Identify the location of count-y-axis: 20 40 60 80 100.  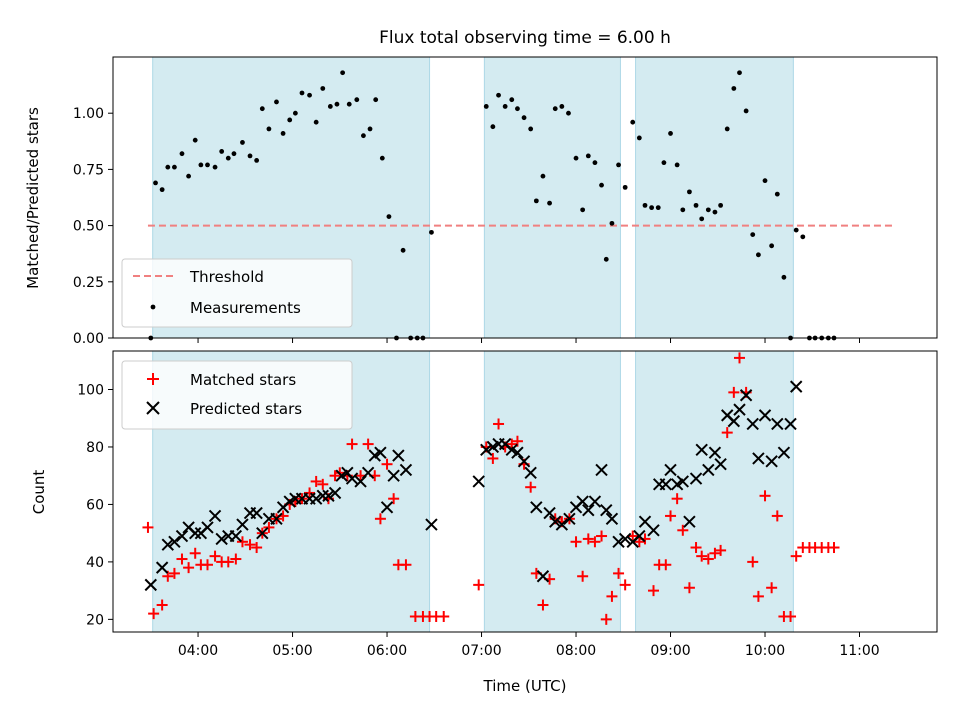
(95, 505).